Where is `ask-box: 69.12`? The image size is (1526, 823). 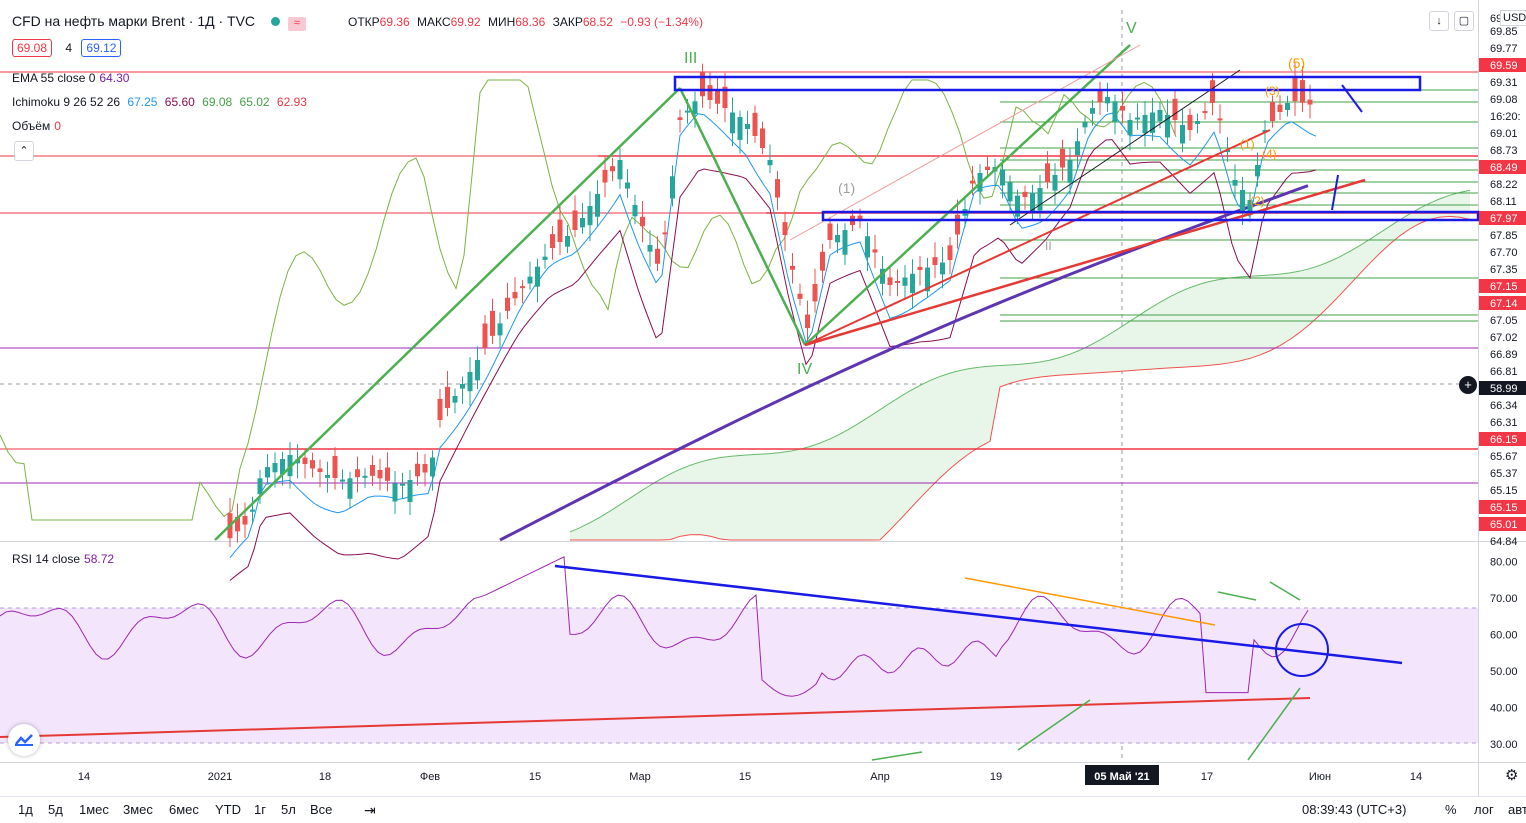 ask-box: 69.12 is located at coordinates (101, 48).